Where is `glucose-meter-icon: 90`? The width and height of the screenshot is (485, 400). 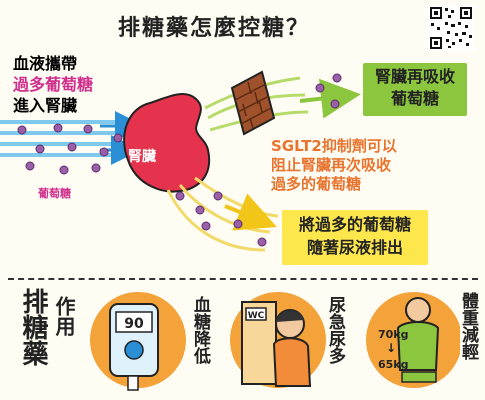
glucose-meter-icon: 90 is located at coordinates (138, 341).